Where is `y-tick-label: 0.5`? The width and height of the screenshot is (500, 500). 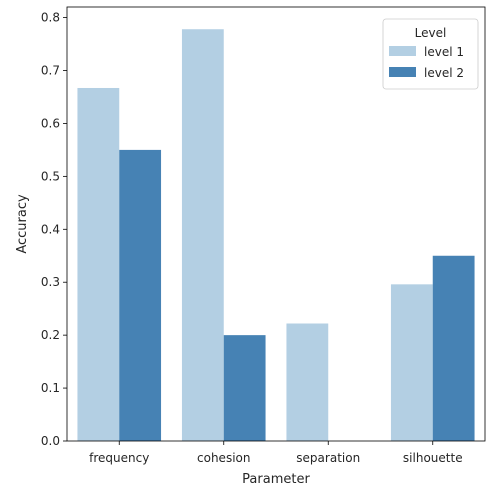 y-tick-label: 0.5 is located at coordinates (50, 176).